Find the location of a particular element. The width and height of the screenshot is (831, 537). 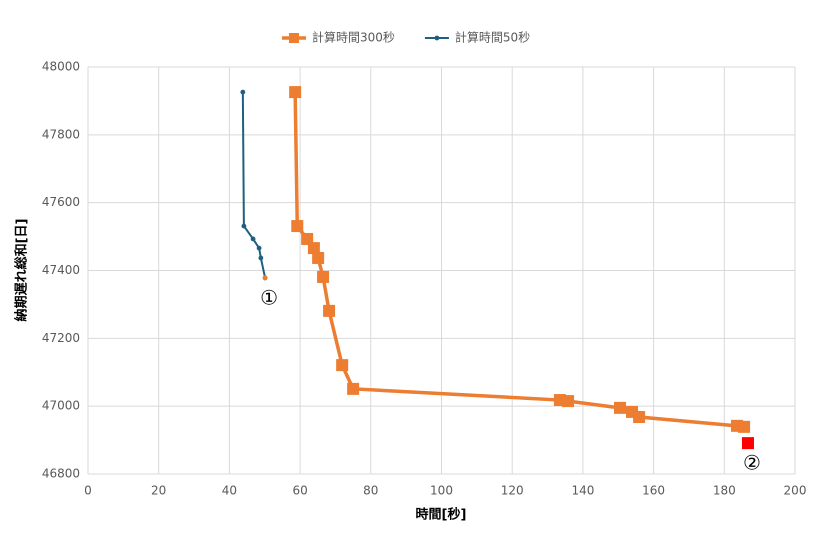

x-tick-label: 180 is located at coordinates (724, 491).